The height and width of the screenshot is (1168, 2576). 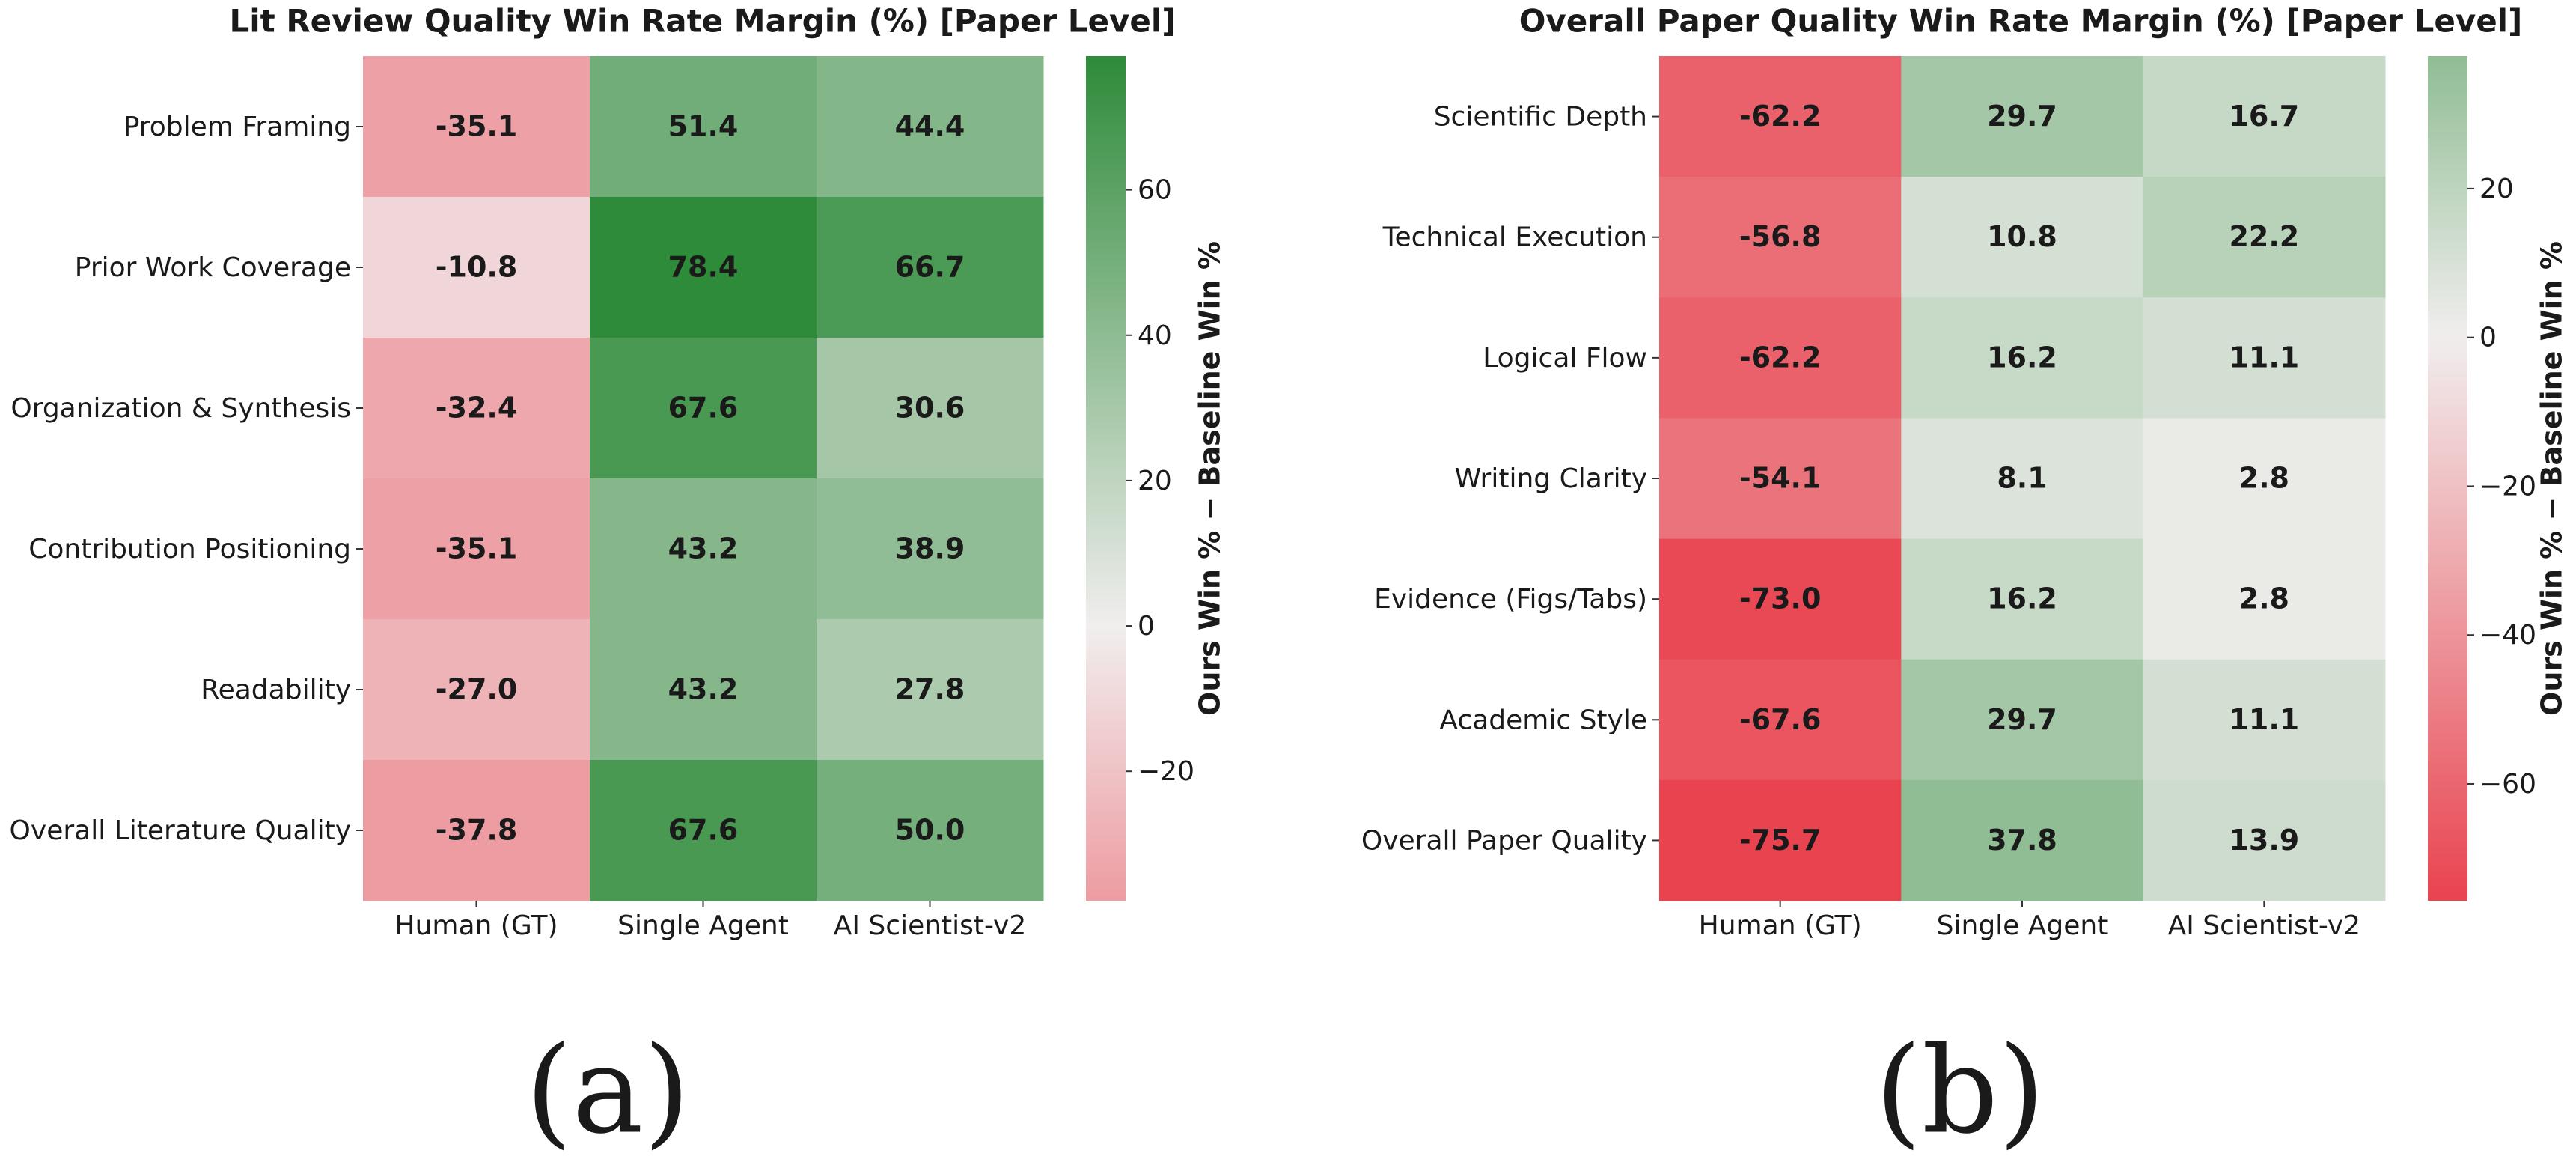 I want to click on cell-value-label: -73.0, so click(x=1780, y=599).